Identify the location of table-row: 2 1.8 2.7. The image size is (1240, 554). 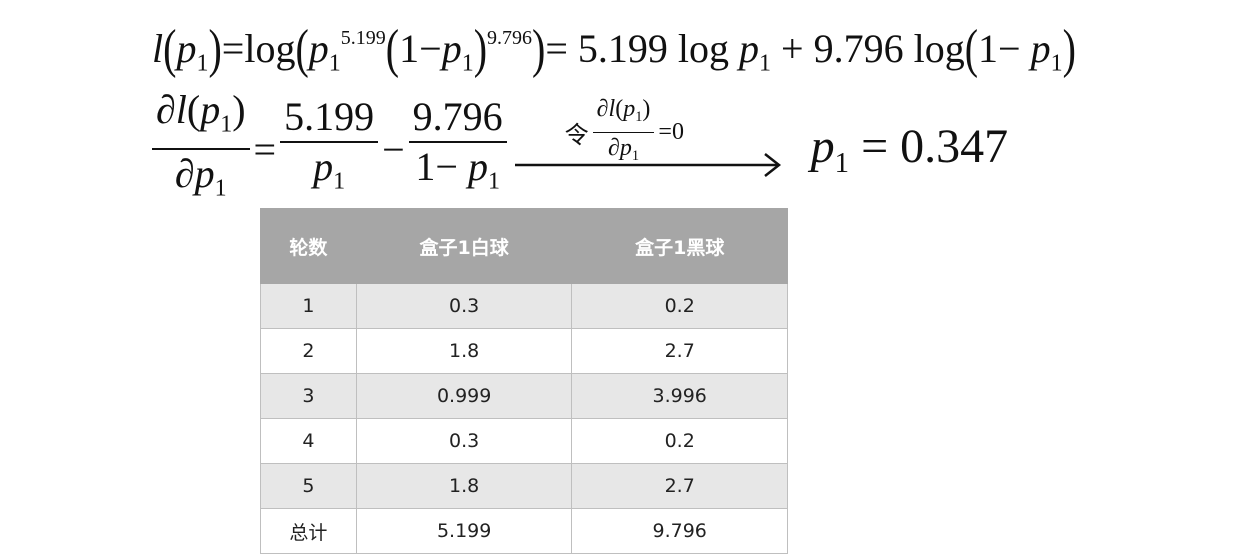
(524, 351).